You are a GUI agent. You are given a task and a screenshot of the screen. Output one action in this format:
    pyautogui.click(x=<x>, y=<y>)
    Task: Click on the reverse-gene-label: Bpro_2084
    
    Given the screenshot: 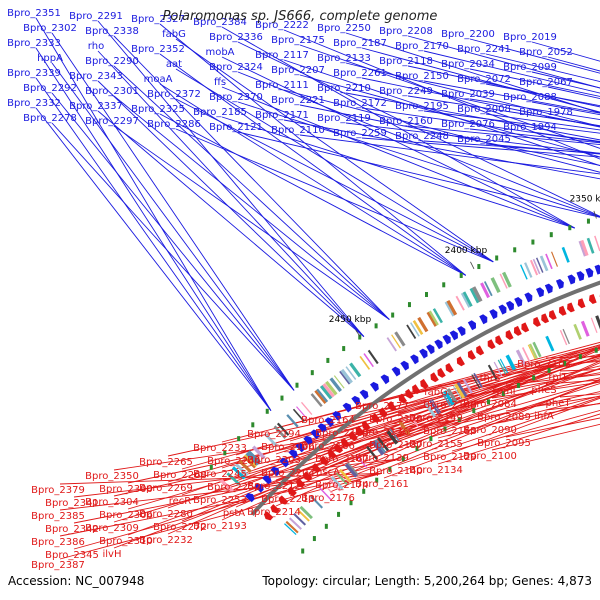 What is the action you would take?
    pyautogui.click(x=490, y=404)
    